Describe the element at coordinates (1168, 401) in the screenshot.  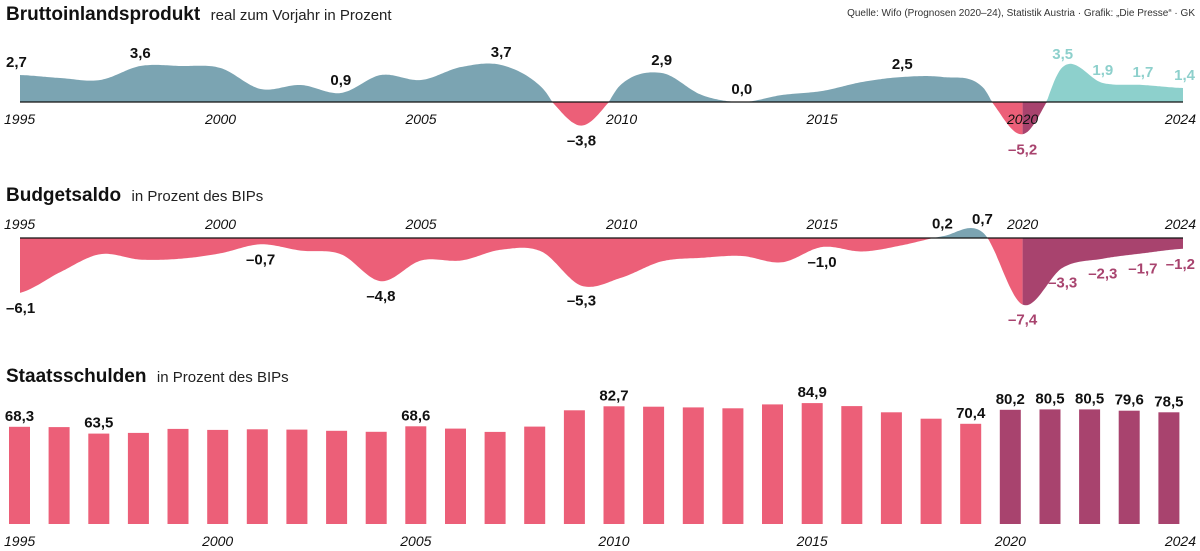
I see `debt-value-label: 78,5` at that location.